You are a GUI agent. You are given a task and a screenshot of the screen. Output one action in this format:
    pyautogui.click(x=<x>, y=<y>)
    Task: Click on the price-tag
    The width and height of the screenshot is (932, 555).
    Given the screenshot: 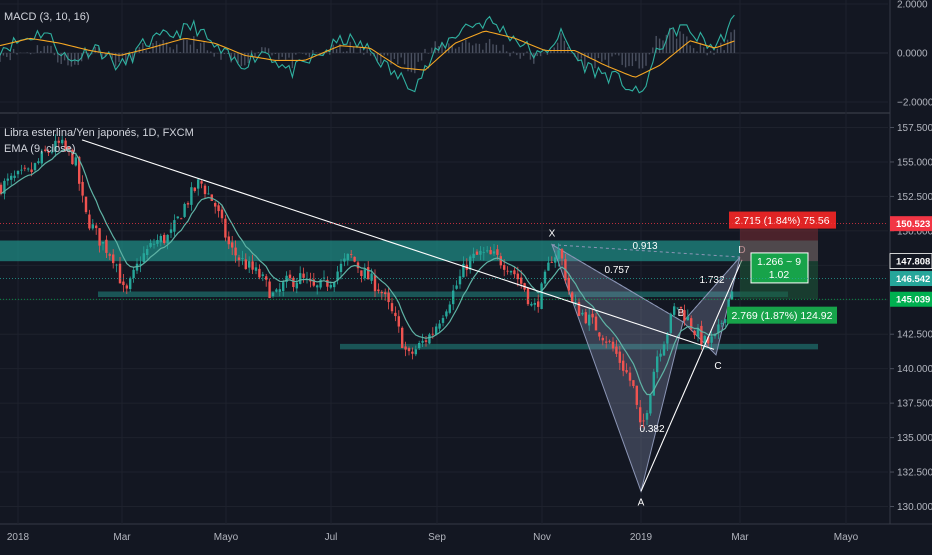 What is the action you would take?
    pyautogui.click(x=911, y=224)
    